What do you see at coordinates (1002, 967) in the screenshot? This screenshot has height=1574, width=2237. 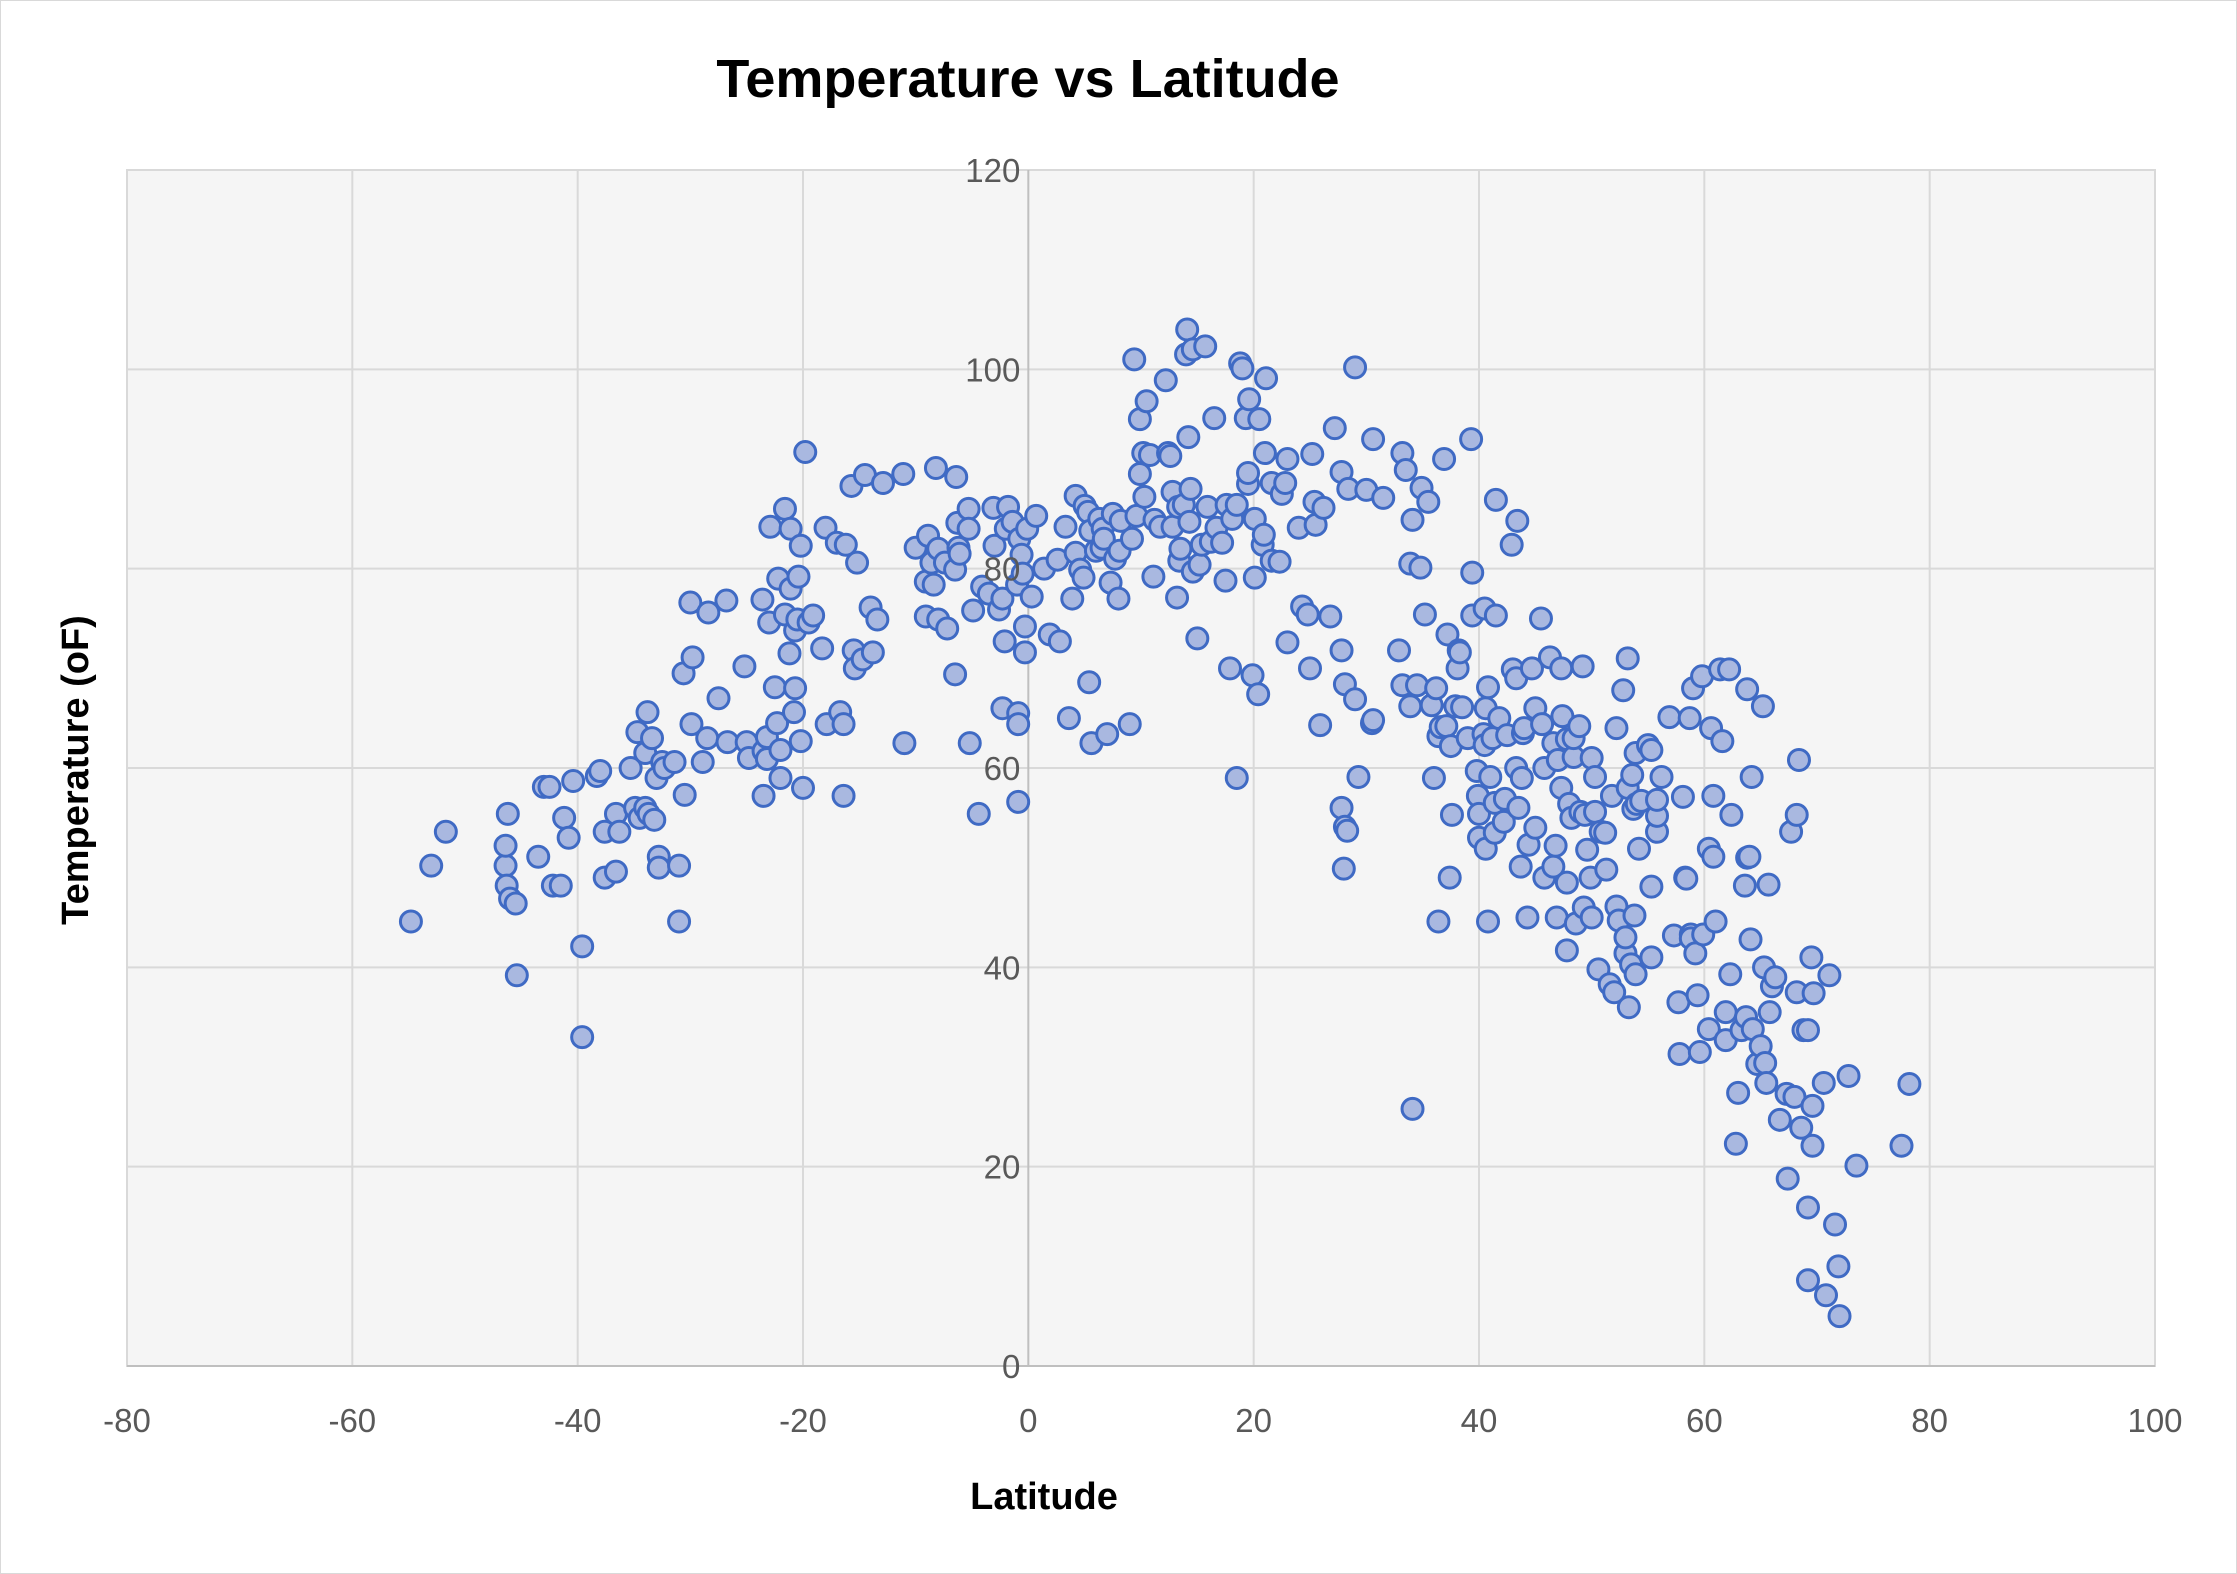 I see `y-tick-label: 40` at bounding box center [1002, 967].